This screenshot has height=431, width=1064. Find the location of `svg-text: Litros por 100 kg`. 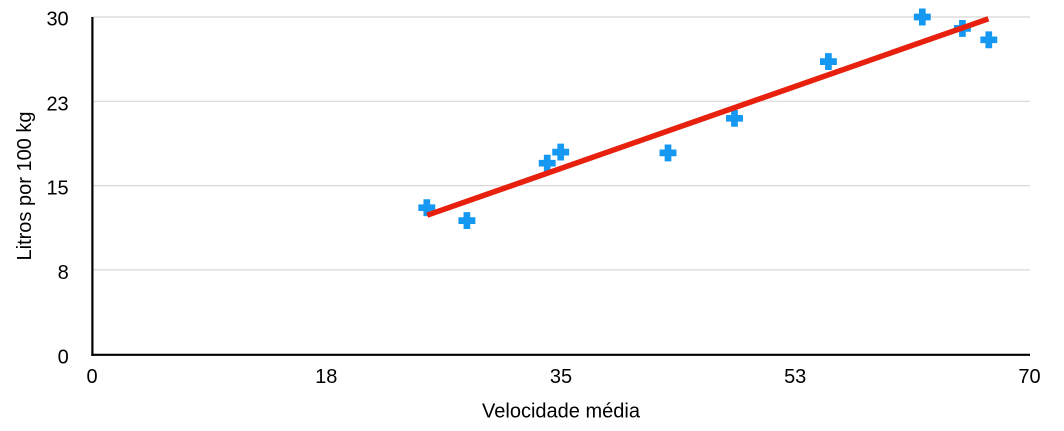

svg-text: Litros por 100 kg is located at coordinates (25, 186).